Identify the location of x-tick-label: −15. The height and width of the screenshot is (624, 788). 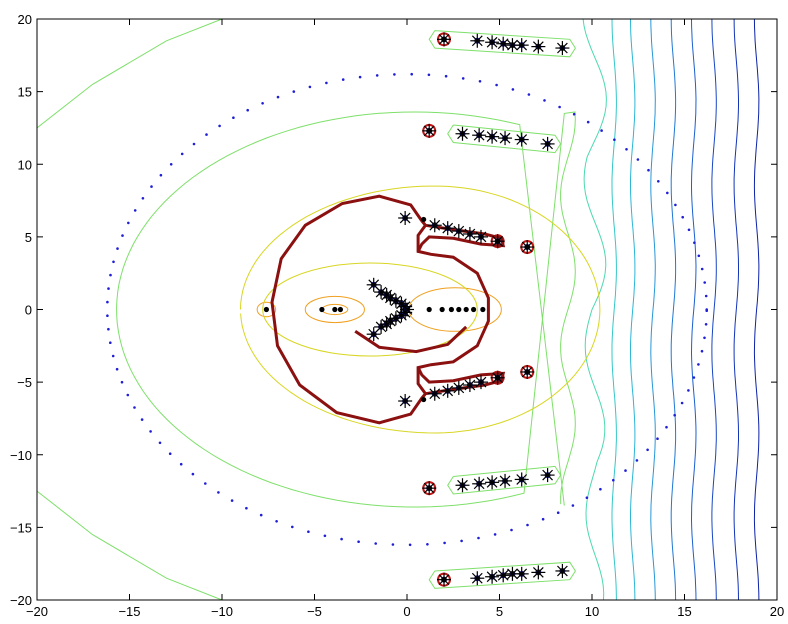
(129, 611).